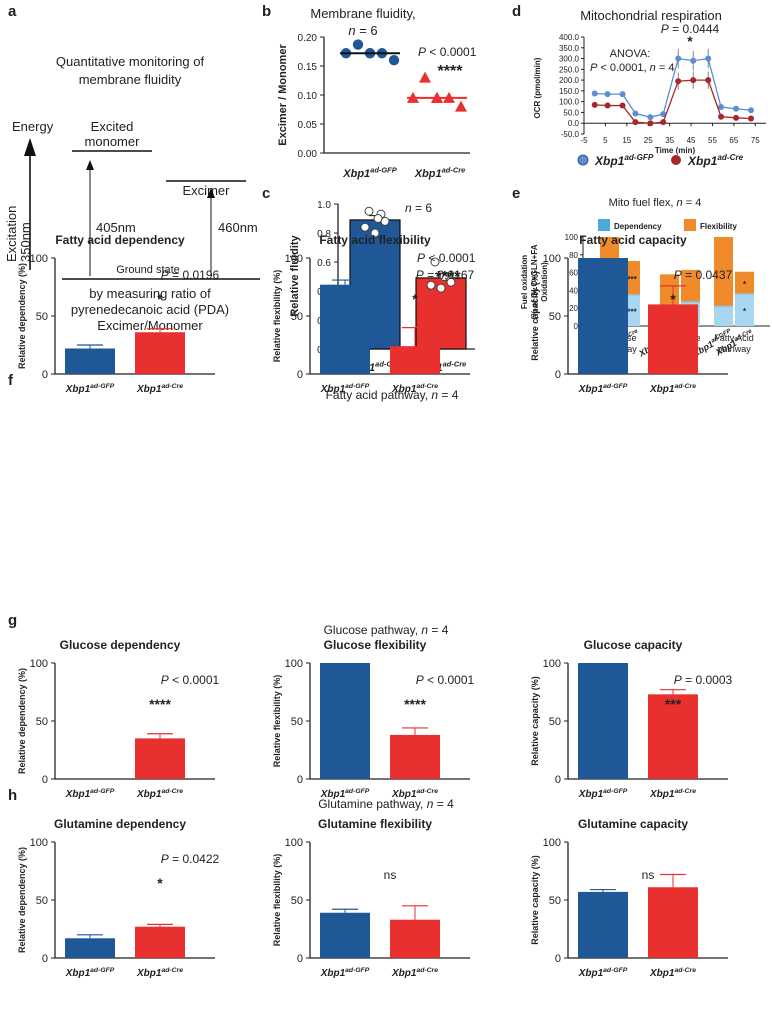  What do you see at coordinates (516, 193) in the screenshot?
I see `panel-e-label: e` at bounding box center [516, 193].